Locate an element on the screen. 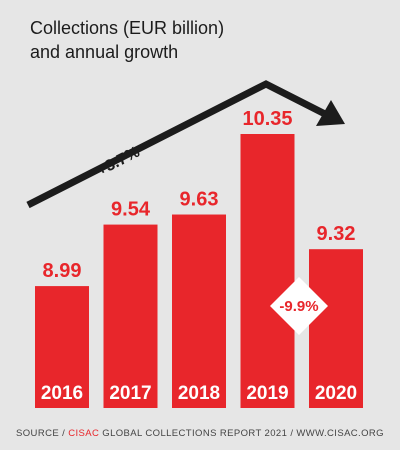 The image size is (400, 450). bar-2017 is located at coordinates (130, 316).